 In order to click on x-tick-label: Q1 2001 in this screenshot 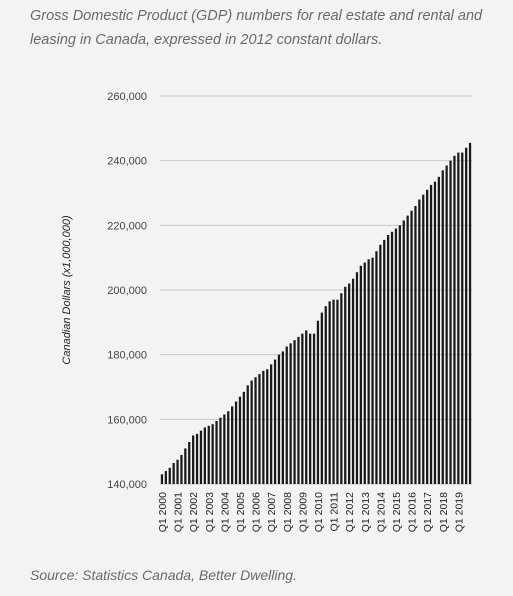, I will do `click(179, 512)`.